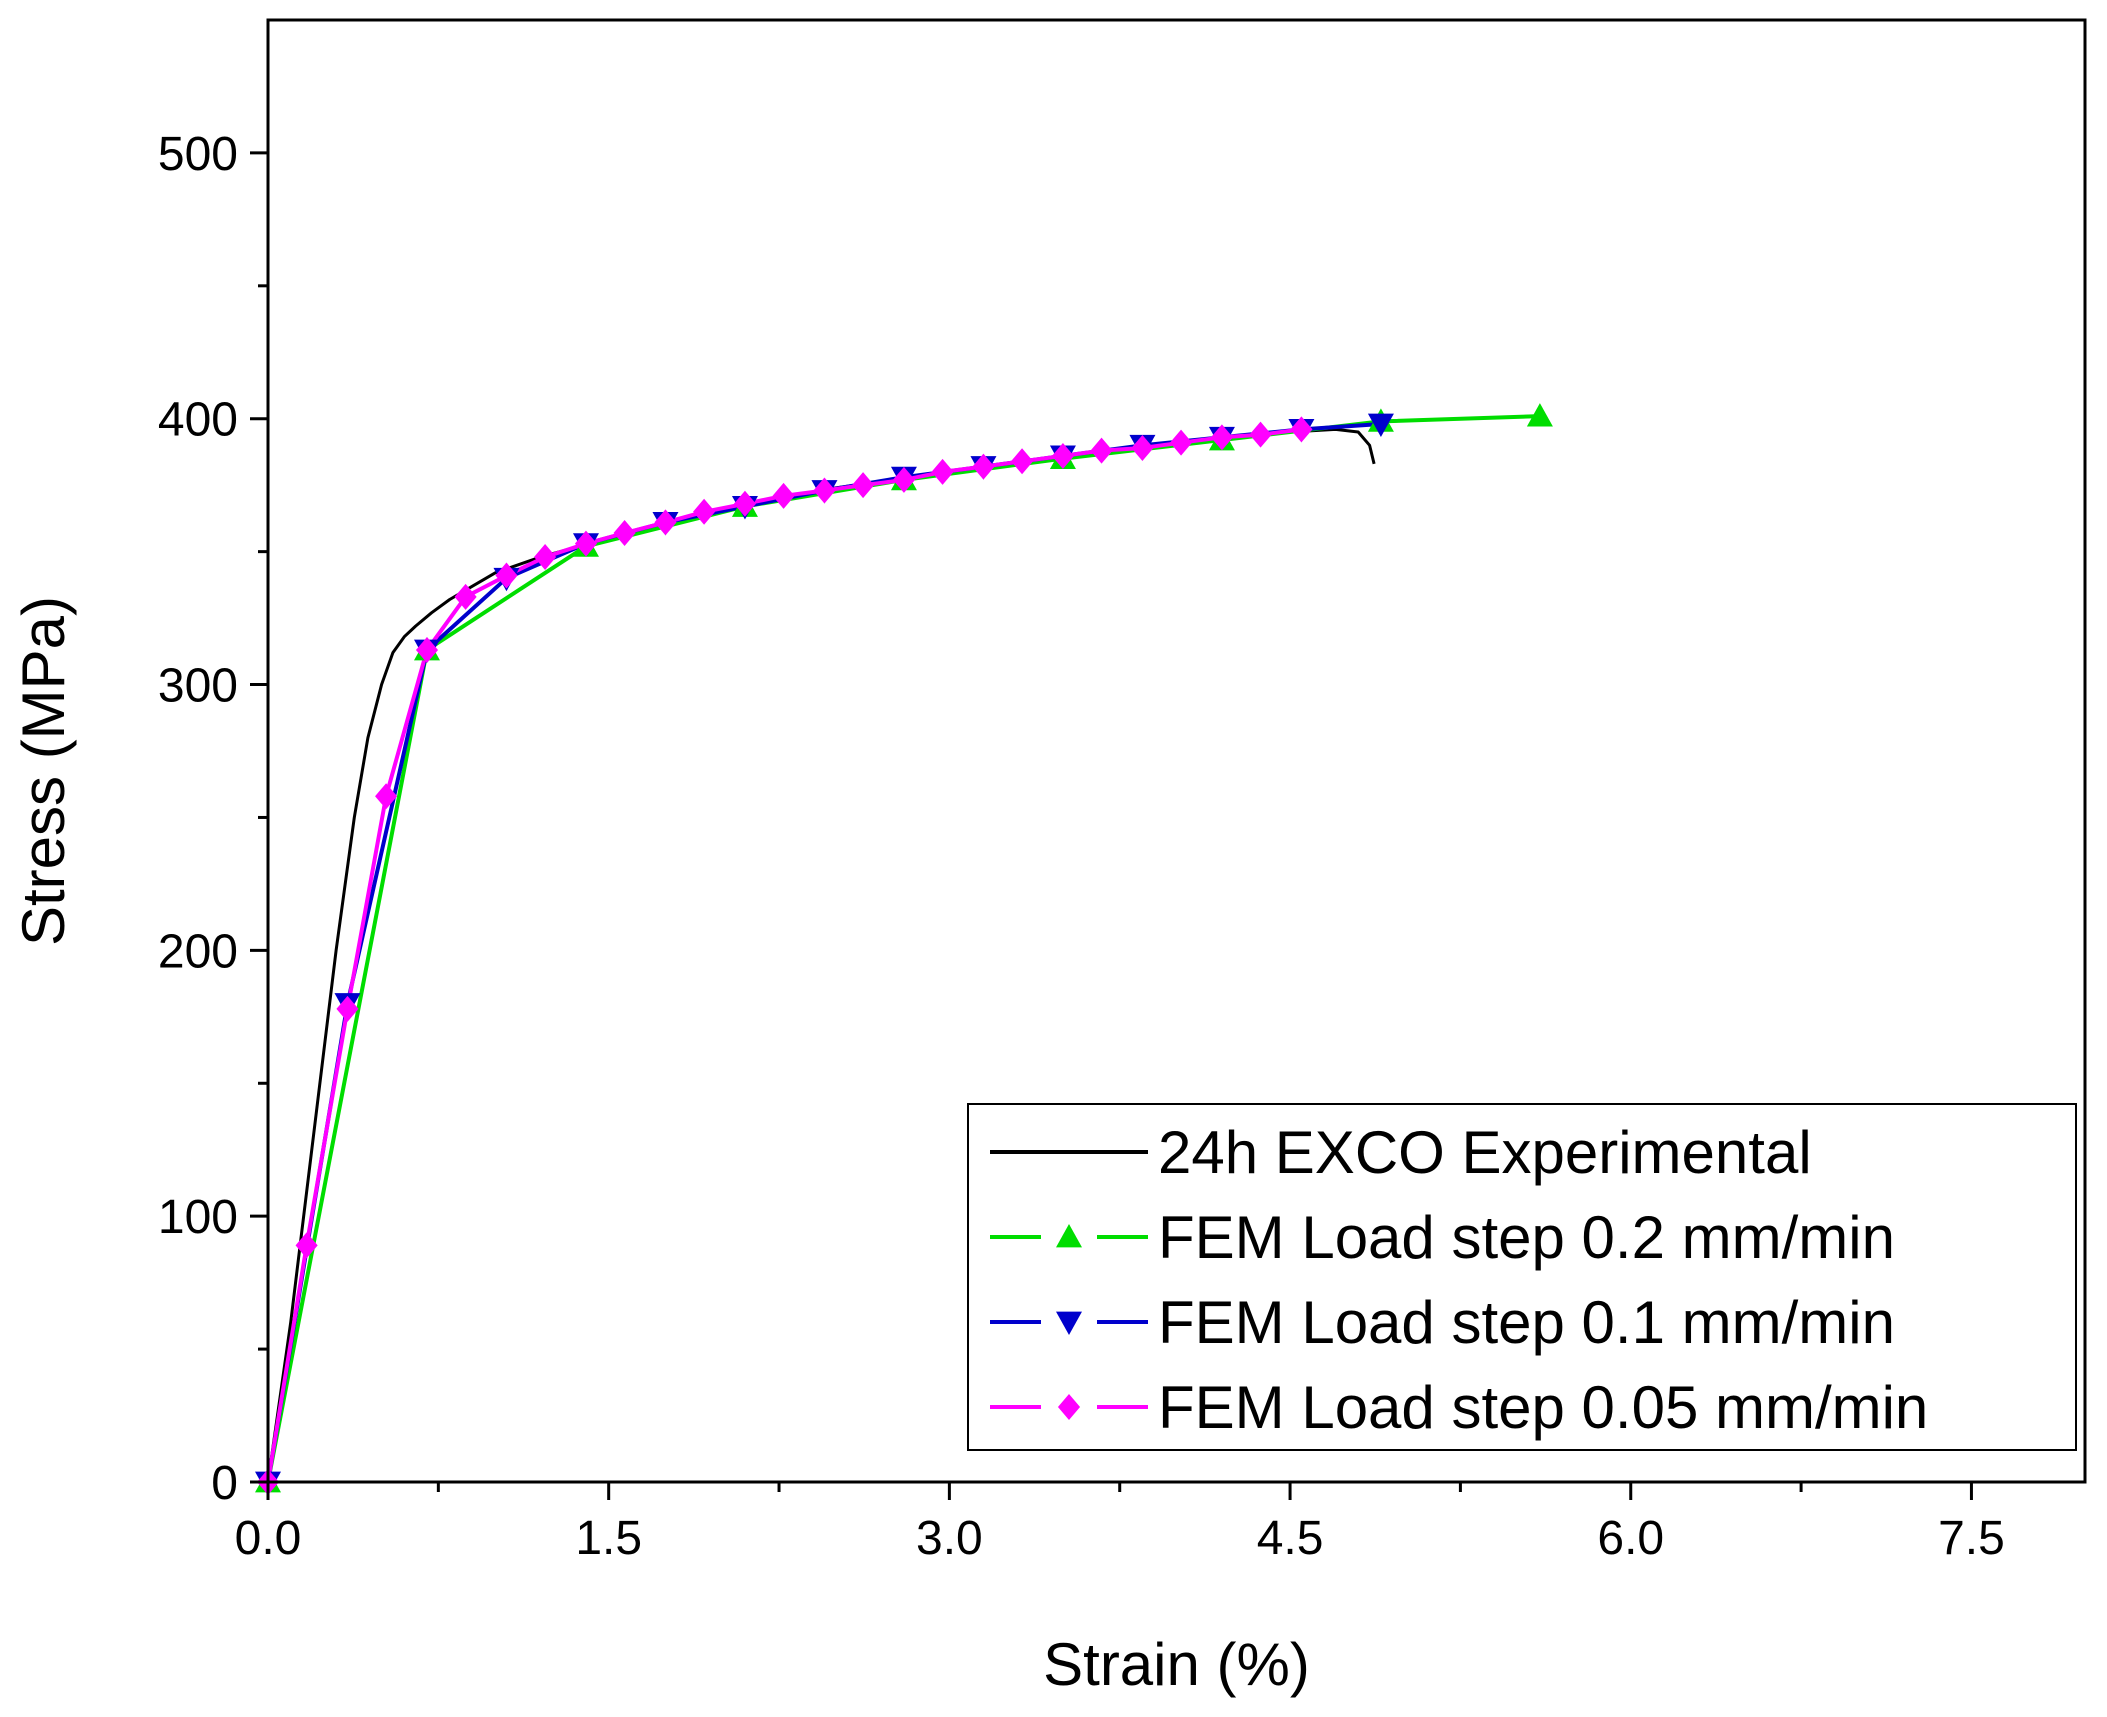 The image size is (2107, 1717). What do you see at coordinates (198, 951) in the screenshot?
I see `y-tick-label: 200` at bounding box center [198, 951].